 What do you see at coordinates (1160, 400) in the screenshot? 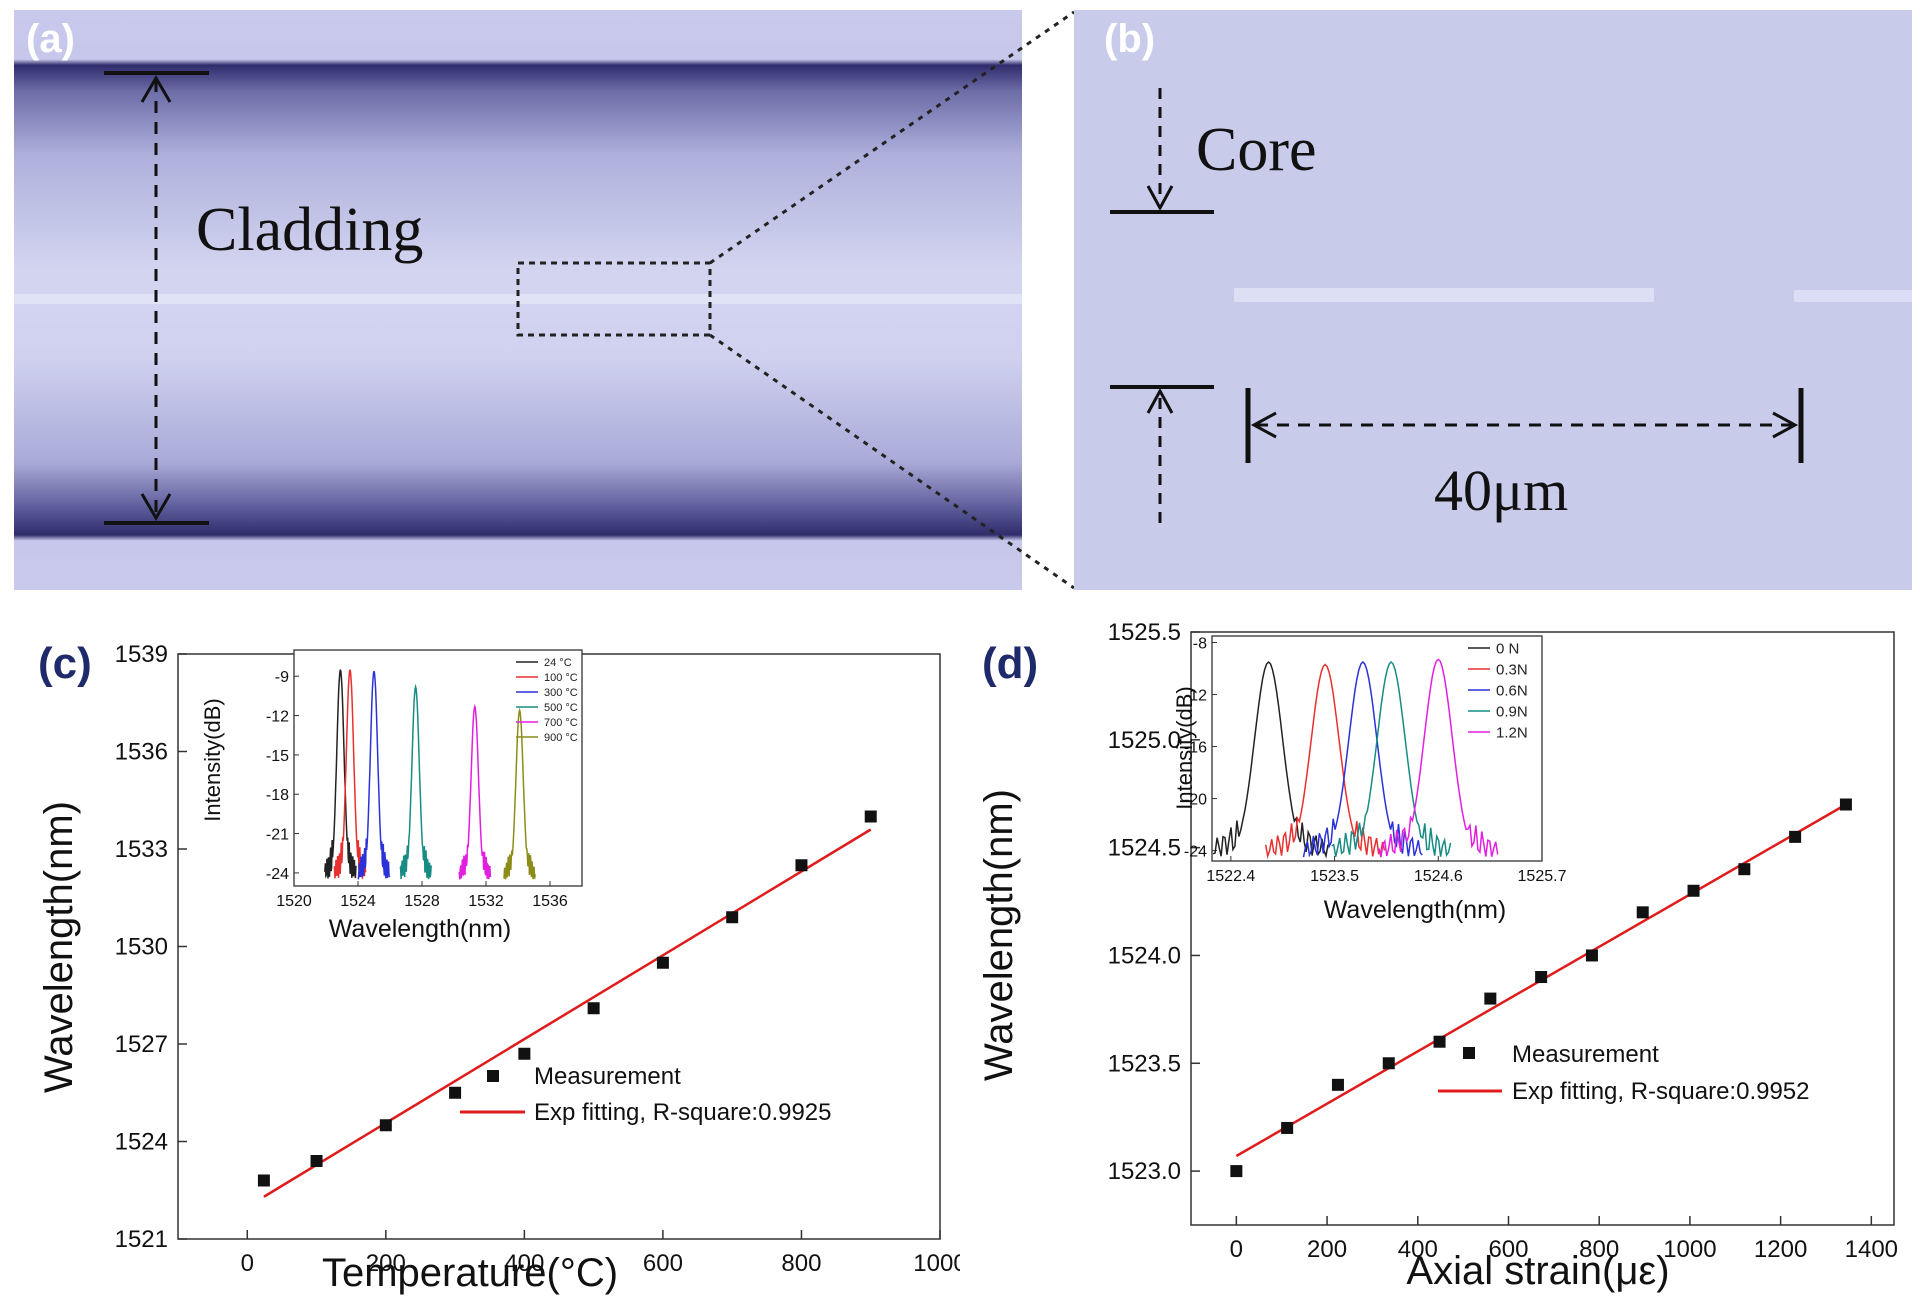
I see `core-arrow-up-icon` at bounding box center [1160, 400].